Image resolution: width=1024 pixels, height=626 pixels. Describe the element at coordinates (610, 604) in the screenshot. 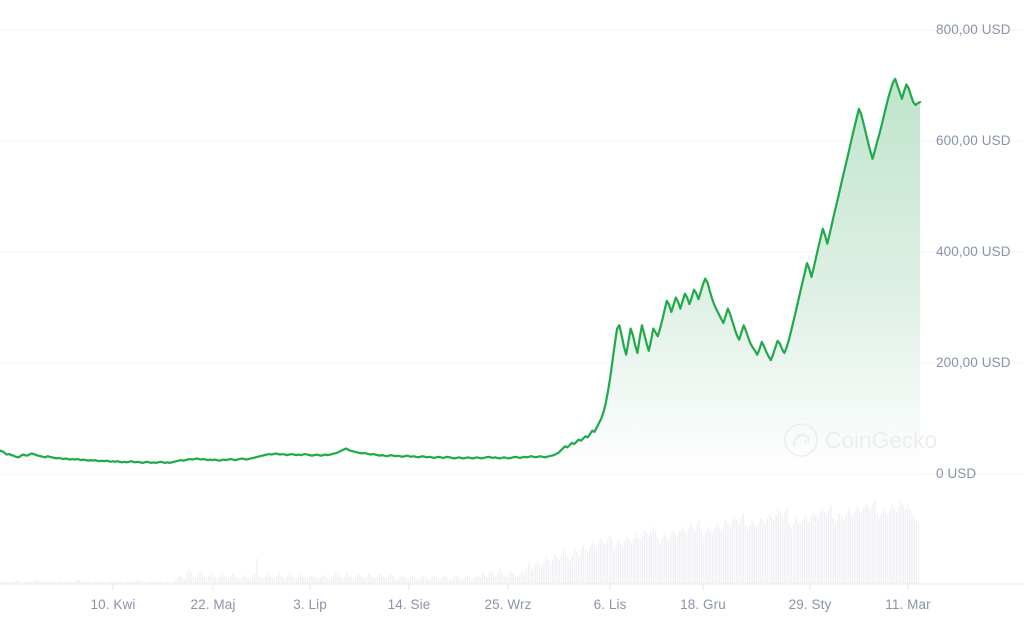

I see `x-axis-label: 6. Lis` at that location.